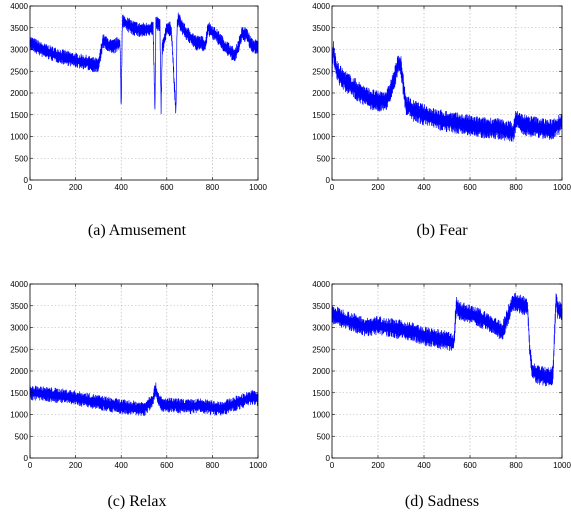 This screenshot has height=521, width=571. Describe the element at coordinates (321, 28) in the screenshot. I see `y-tick-label-b: 3500` at that location.